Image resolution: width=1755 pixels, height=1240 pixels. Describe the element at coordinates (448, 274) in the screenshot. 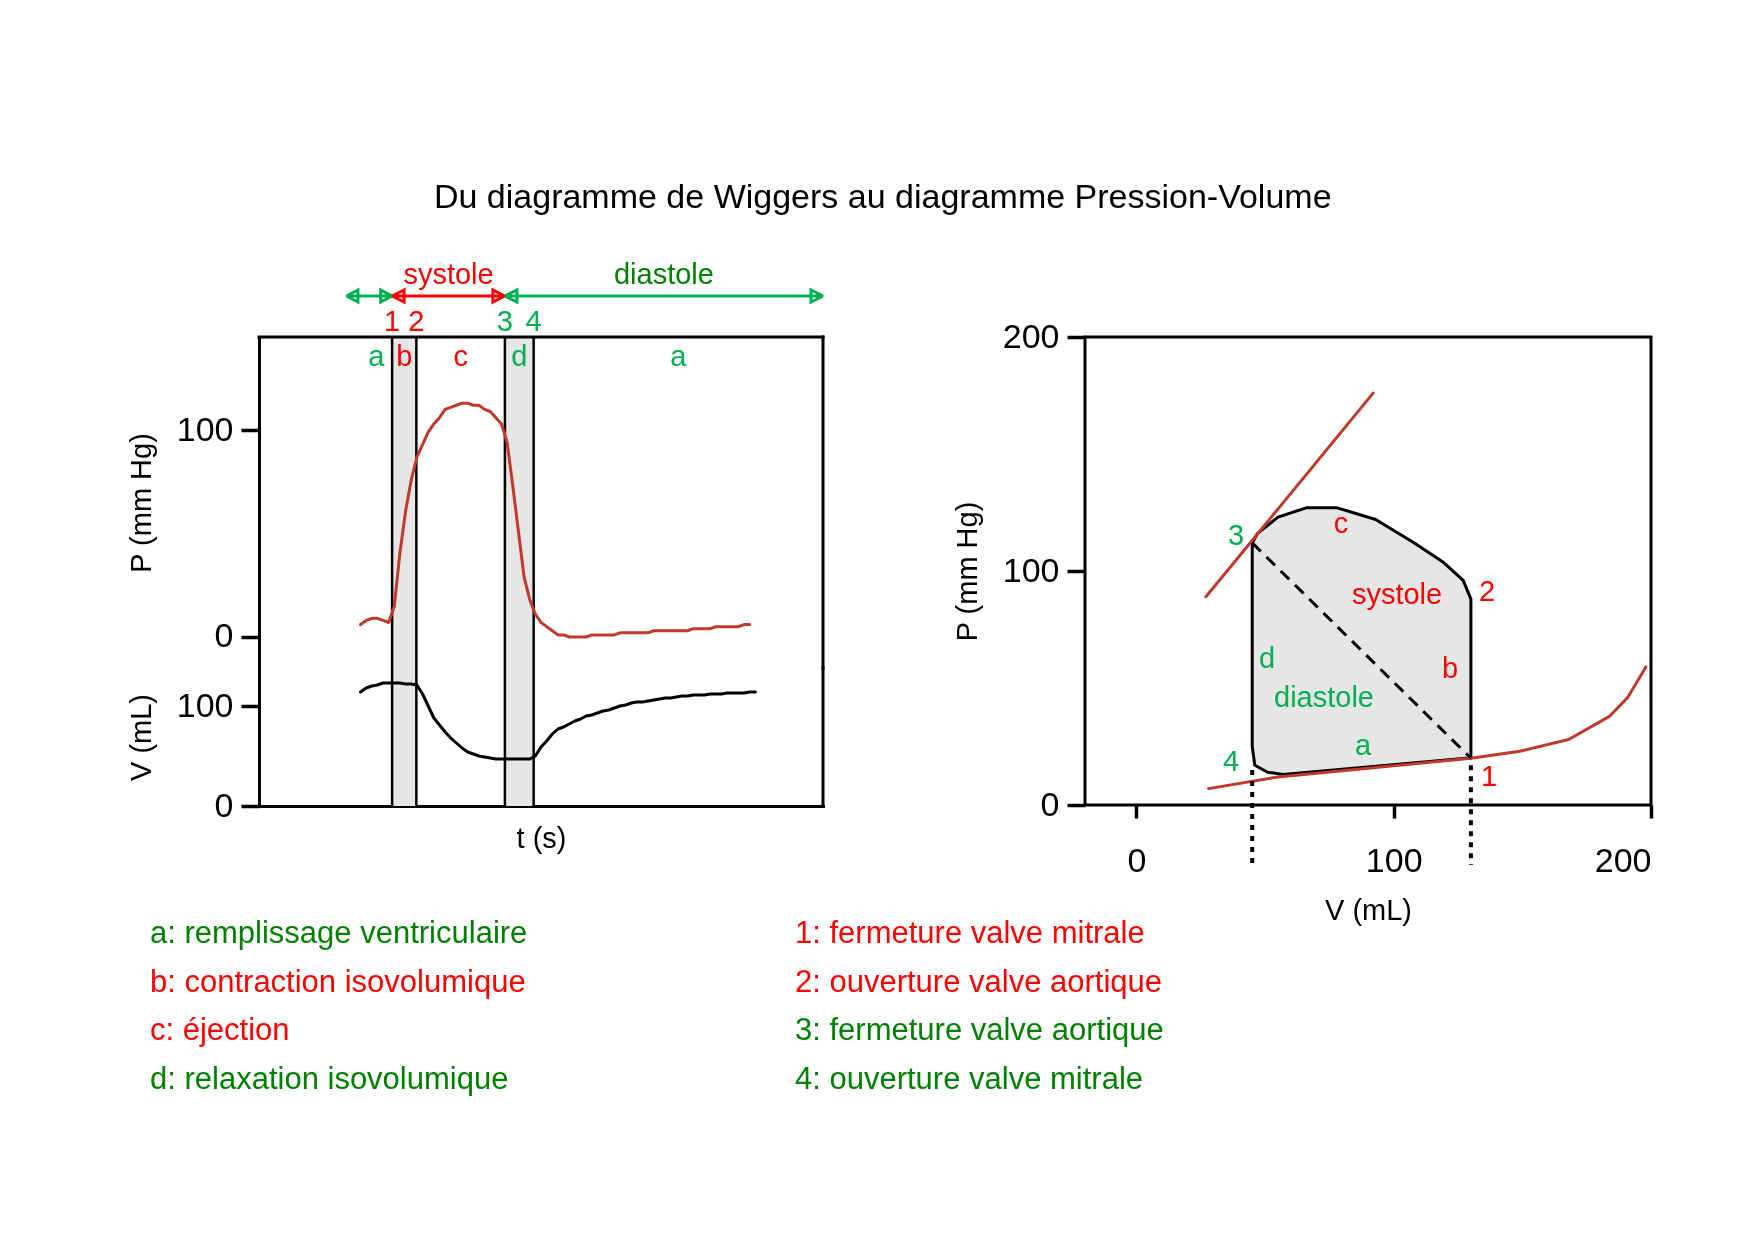

I see `text: systole` at that location.